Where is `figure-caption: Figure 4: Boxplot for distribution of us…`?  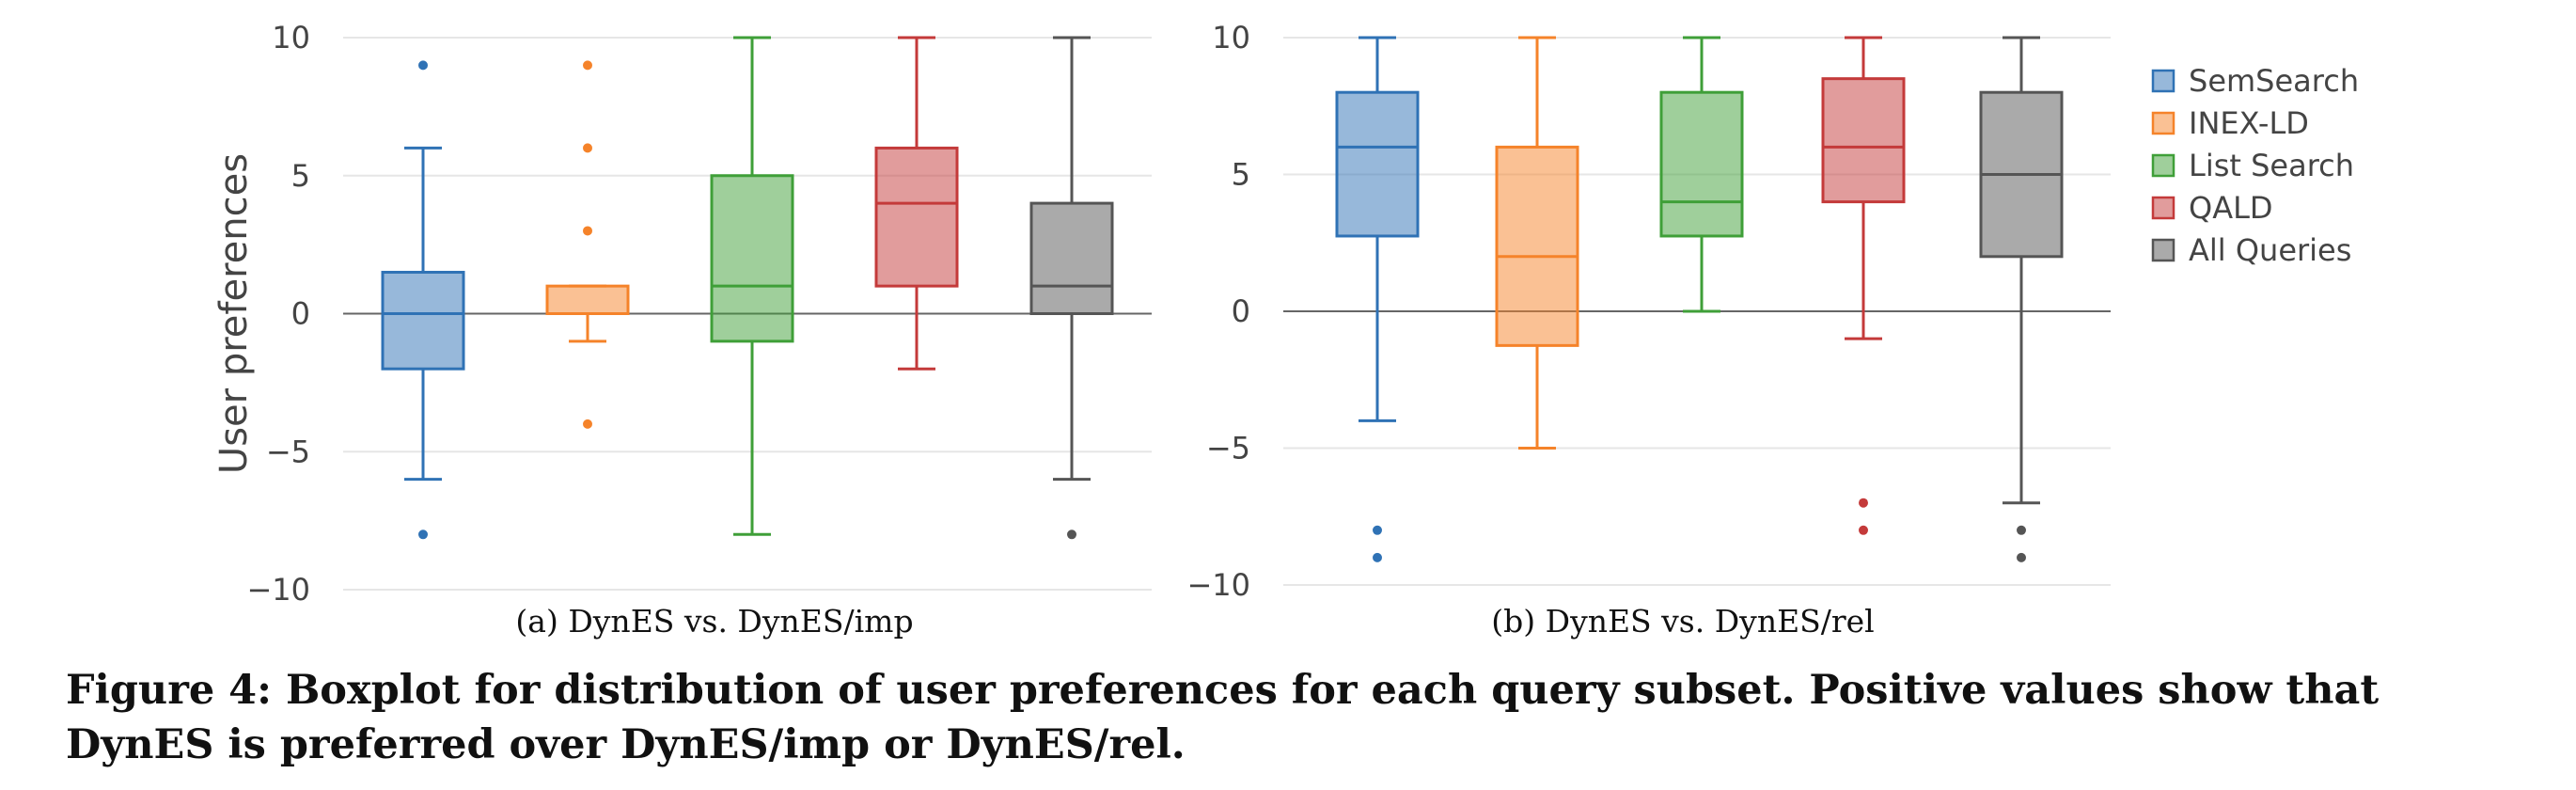
figure-caption: Figure 4: Boxplot for distribution of us… is located at coordinates (1223, 717).